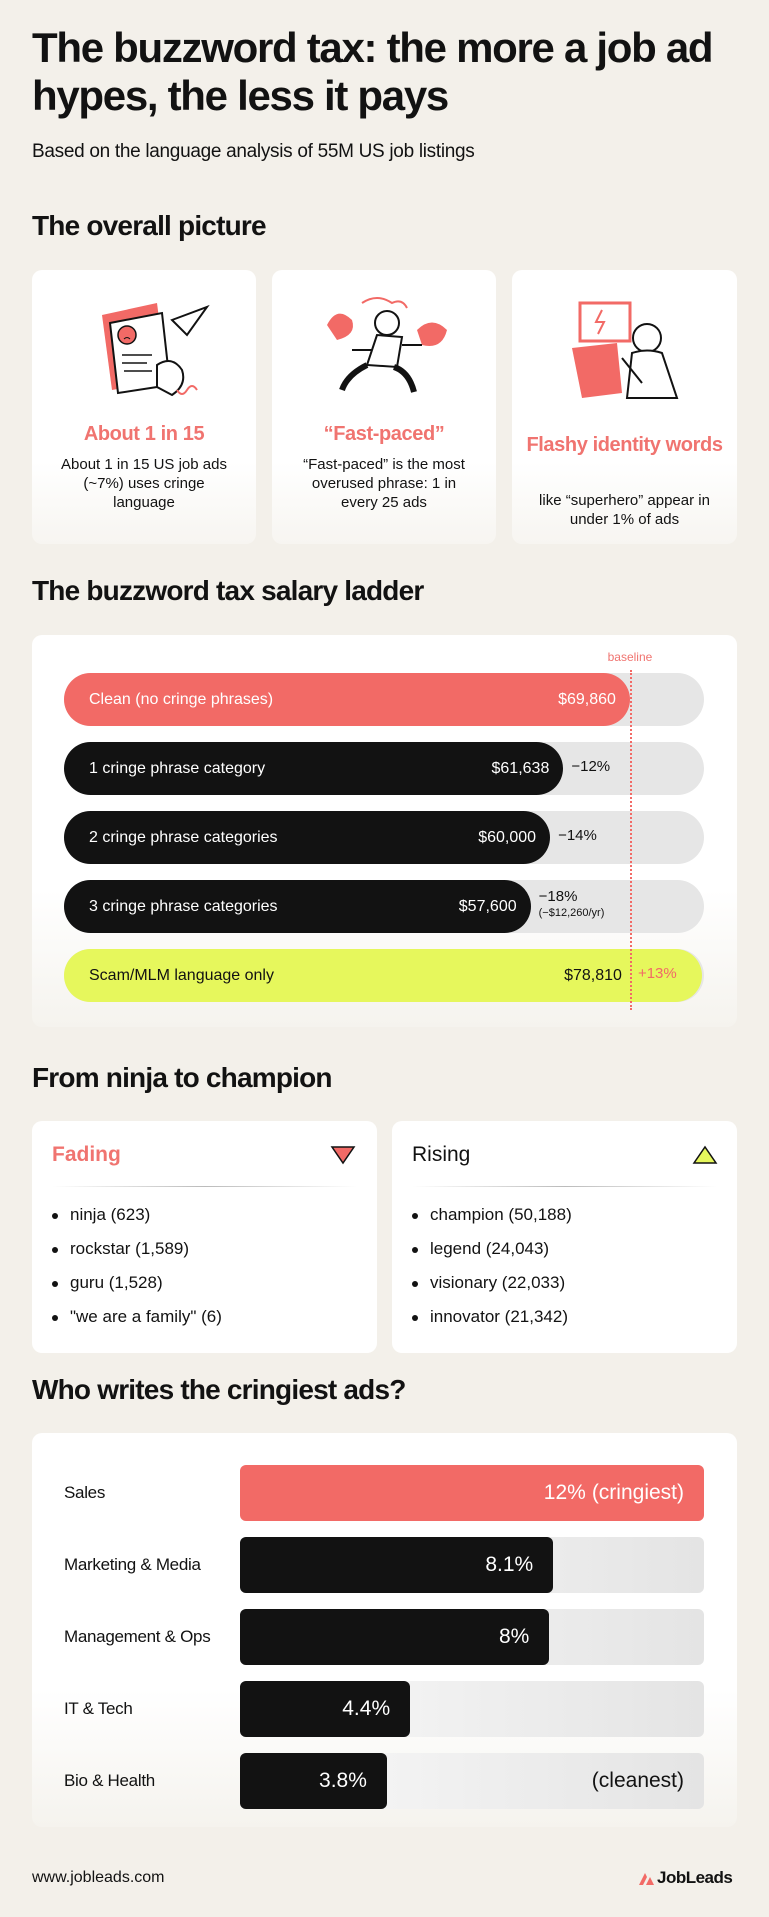  What do you see at coordinates (491, 1324) in the screenshot?
I see `list-item: innovator (21,342)` at bounding box center [491, 1324].